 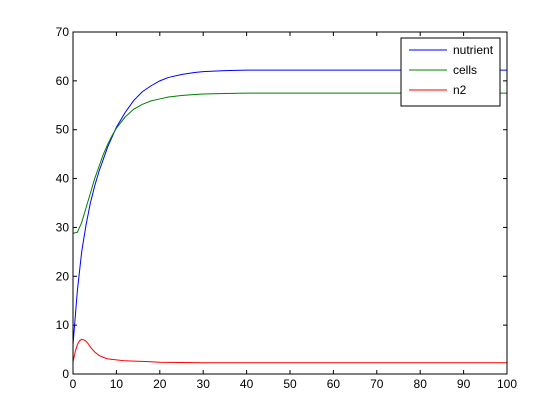 I want to click on x-tick-label: 60, so click(x=334, y=384).